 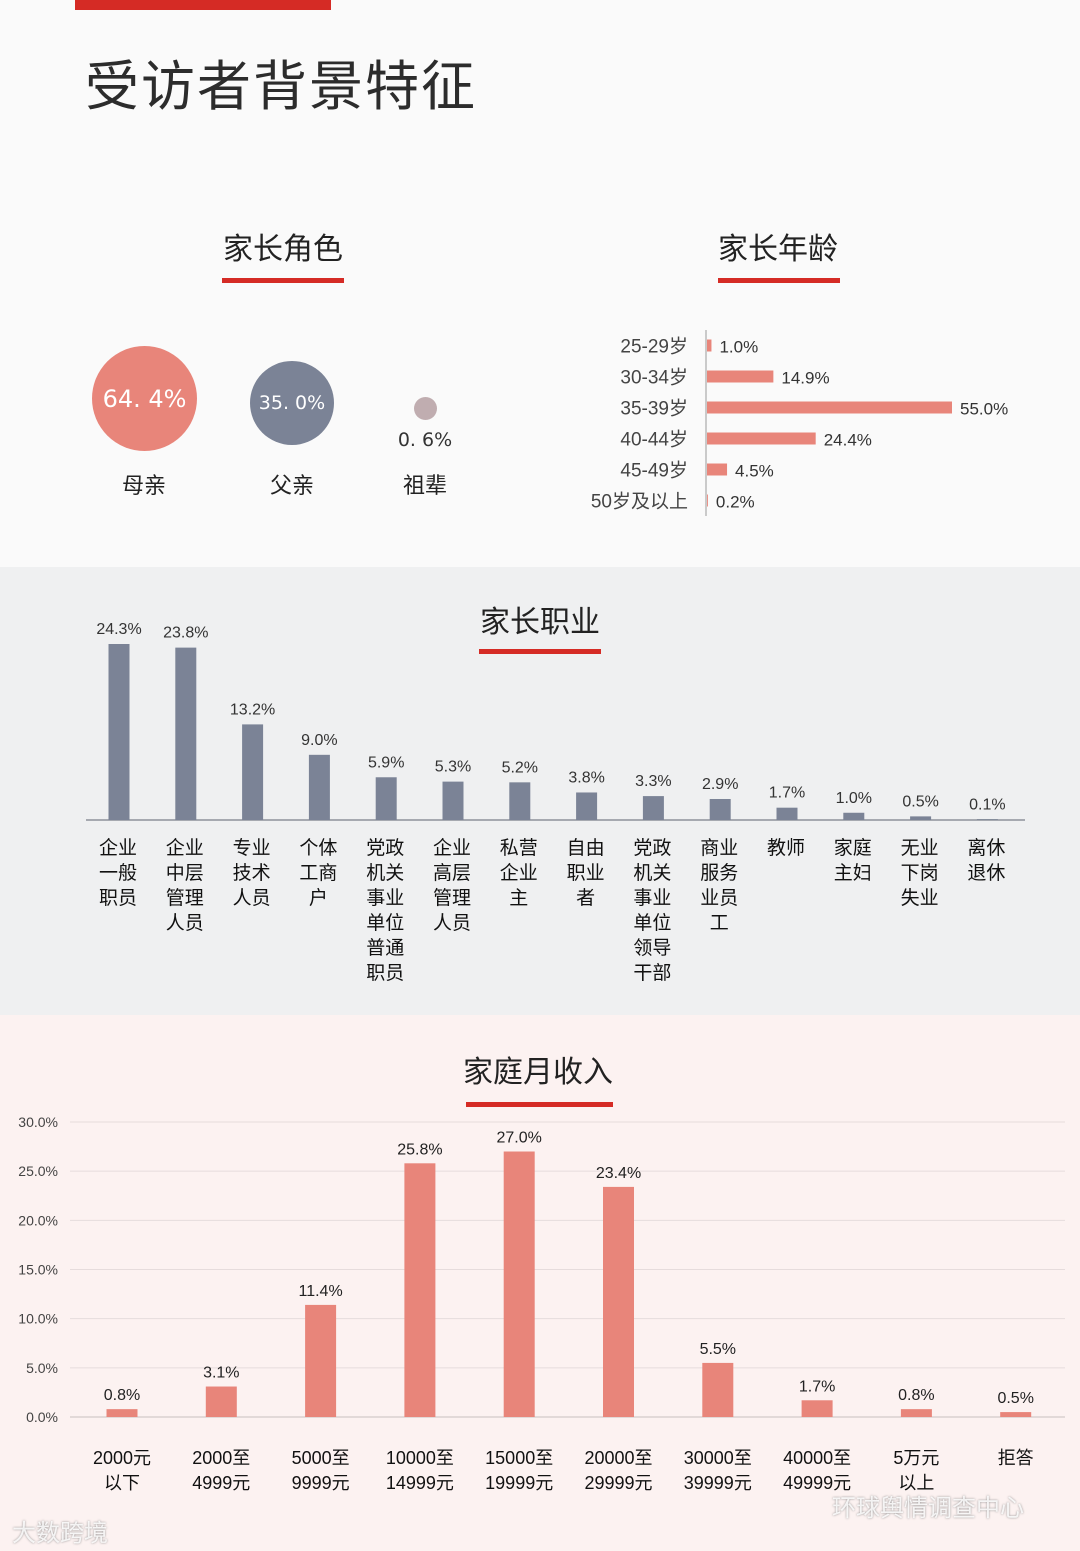 What do you see at coordinates (920, 898) in the screenshot?
I see `occupation-category-label: 失业` at bounding box center [920, 898].